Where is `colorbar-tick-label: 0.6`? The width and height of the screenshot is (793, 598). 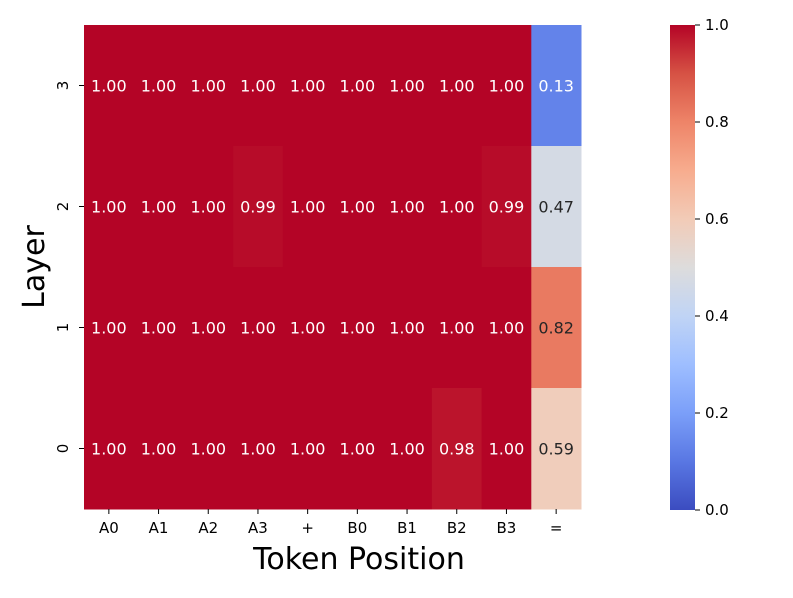 colorbar-tick-label: 0.6 is located at coordinates (717, 219).